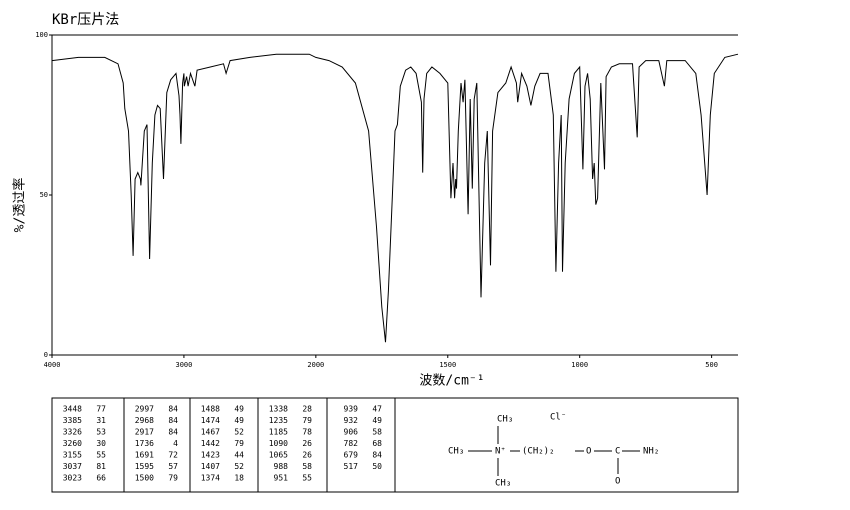 This screenshot has width=850, height=510. What do you see at coordinates (210, 420) in the screenshot?
I see `peak-wavenumber: 1474` at bounding box center [210, 420].